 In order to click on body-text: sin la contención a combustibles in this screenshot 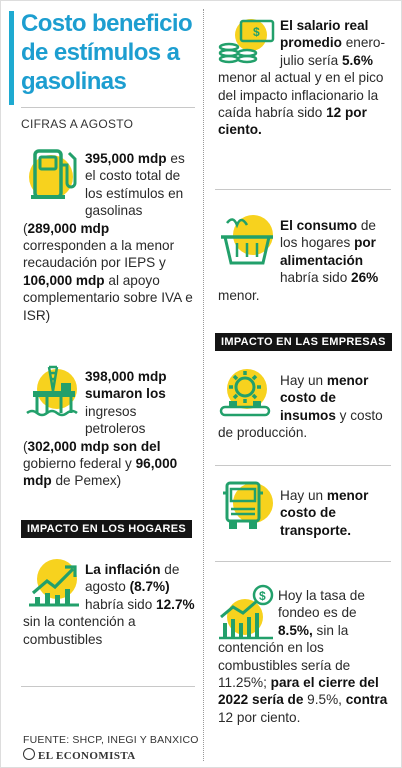, I will do `click(79, 630)`.